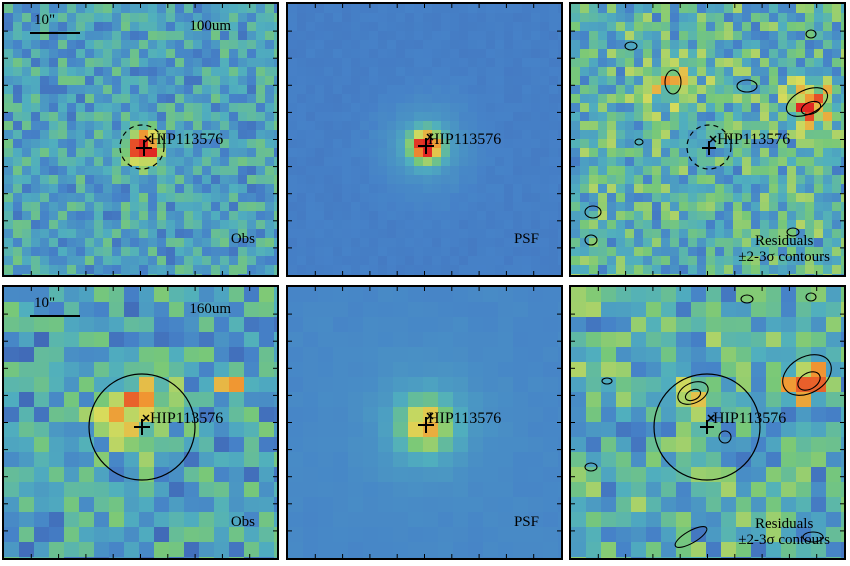 The image size is (850, 566). I want to click on band-label-100um: 100um, so click(210, 26).